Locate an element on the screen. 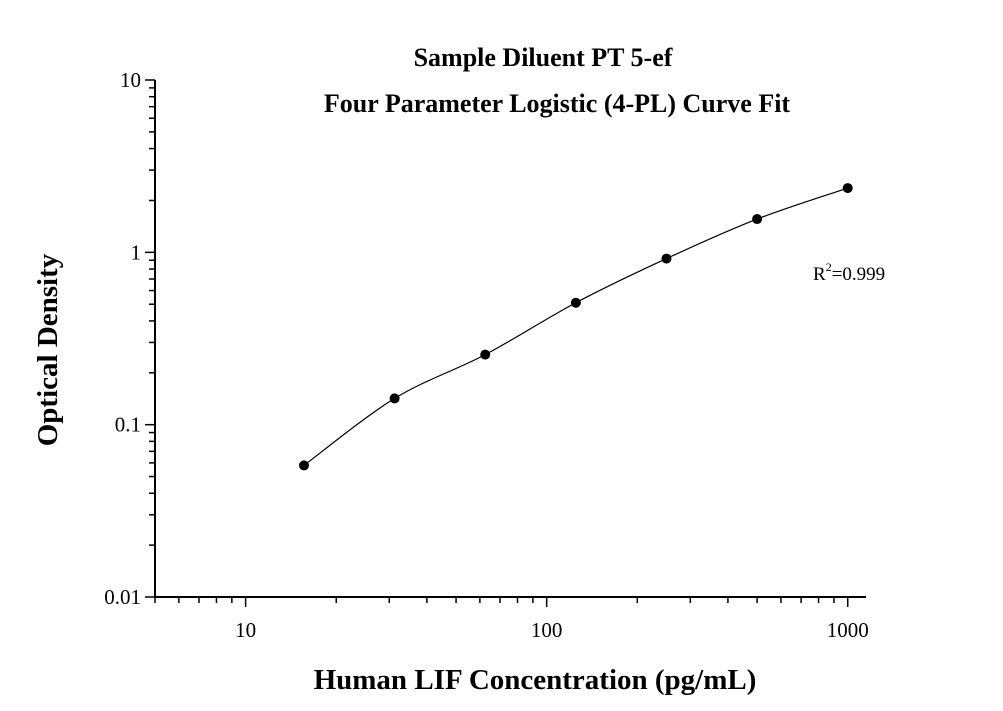 Image resolution: width=1003 pixels, height=711 pixels. r-squared-annotation: R2=0.999 is located at coordinates (849, 272).